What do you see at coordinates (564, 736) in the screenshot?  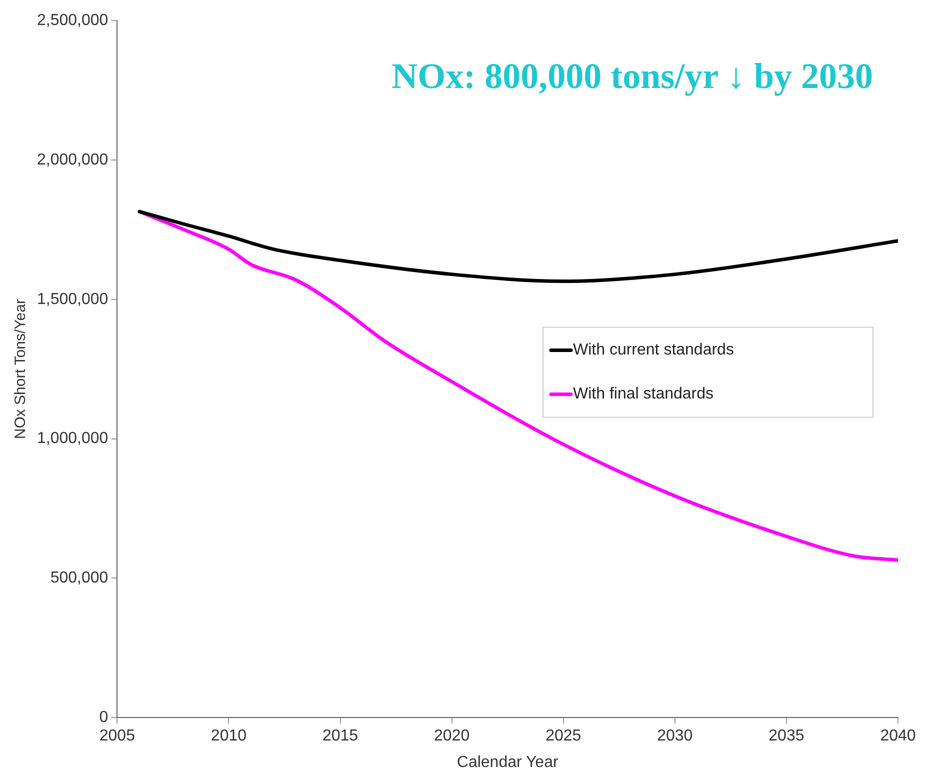 I see `x-tick-label: 2025` at bounding box center [564, 736].